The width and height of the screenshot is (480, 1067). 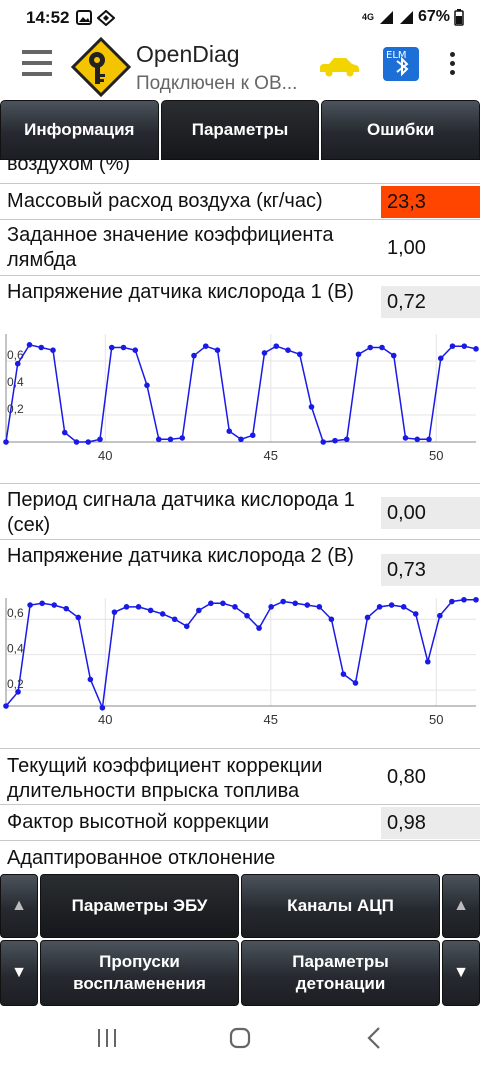 What do you see at coordinates (430, 302) in the screenshot?
I see `param-value: 0,72` at bounding box center [430, 302].